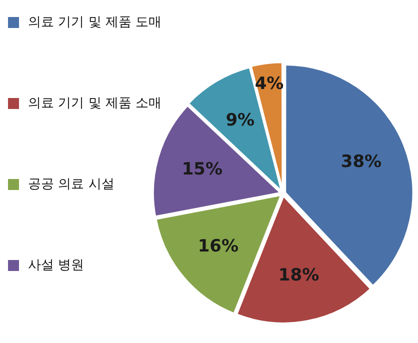 Image resolution: width=418 pixels, height=343 pixels. What do you see at coordinates (218, 246) in the screenshot?
I see `data-label: 16%` at bounding box center [218, 246].